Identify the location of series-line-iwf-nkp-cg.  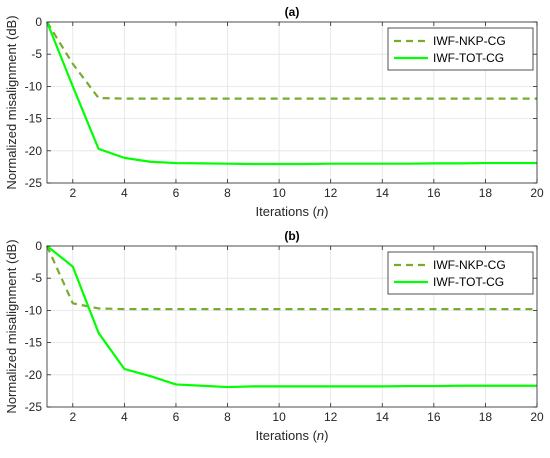
(291, 278).